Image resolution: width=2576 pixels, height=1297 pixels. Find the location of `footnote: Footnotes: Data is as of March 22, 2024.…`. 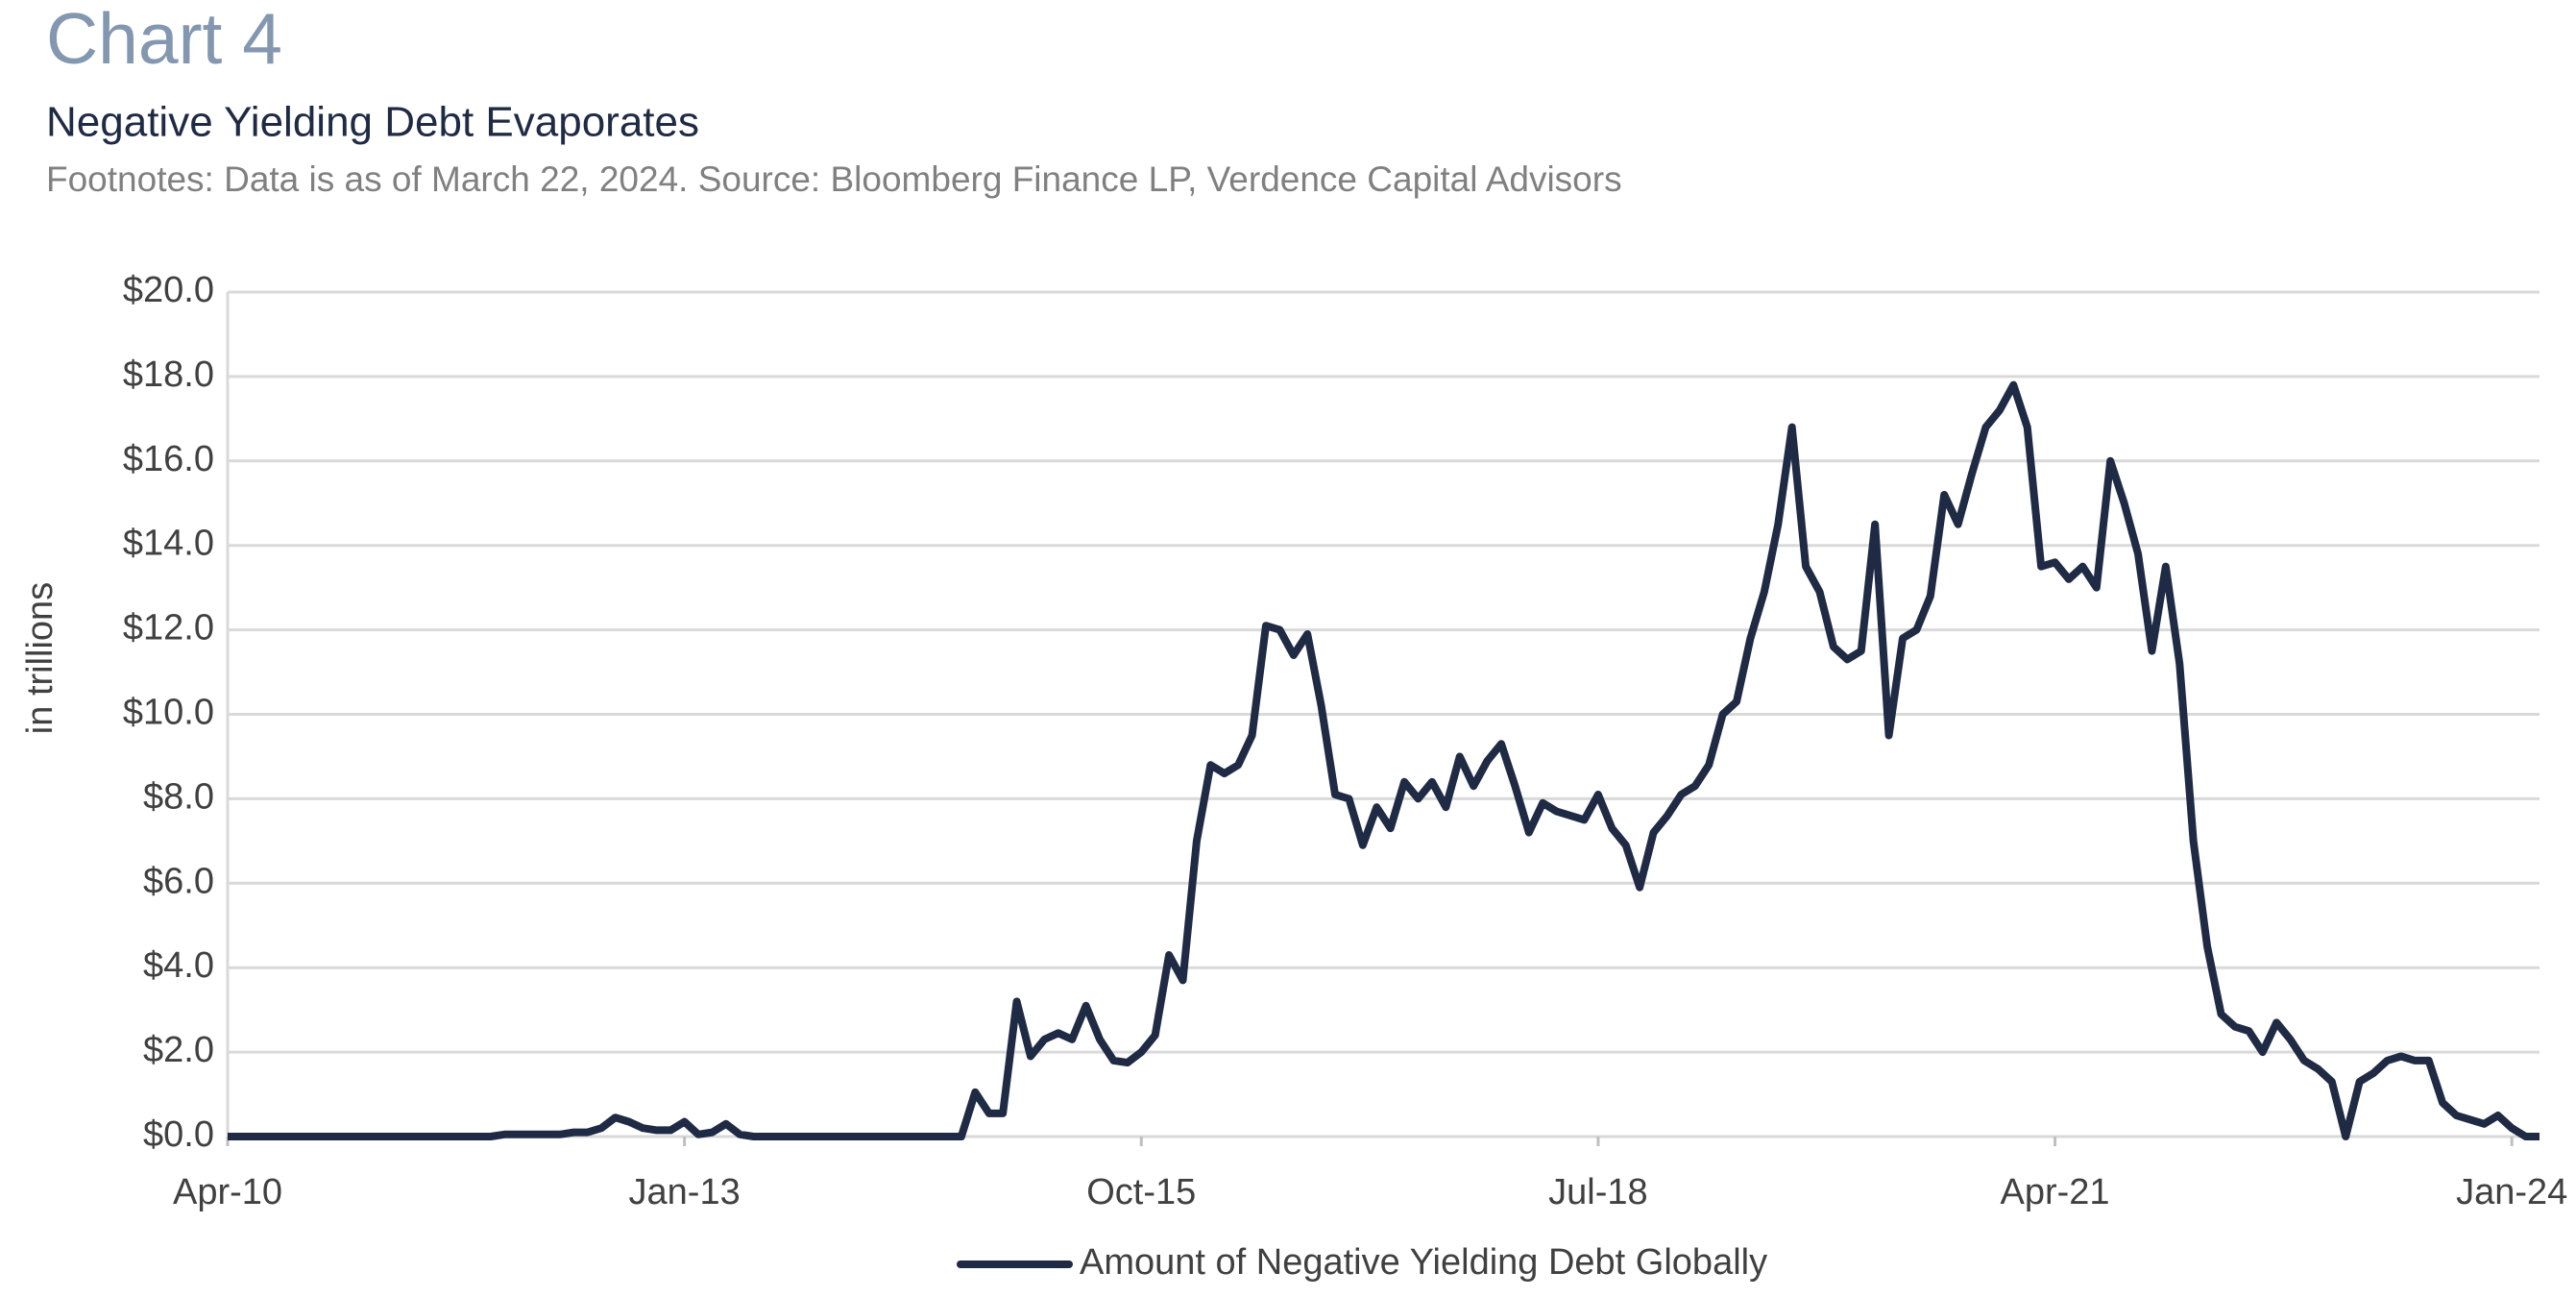

footnote: Footnotes: Data is as of March 22, 2024.… is located at coordinates (834, 179).